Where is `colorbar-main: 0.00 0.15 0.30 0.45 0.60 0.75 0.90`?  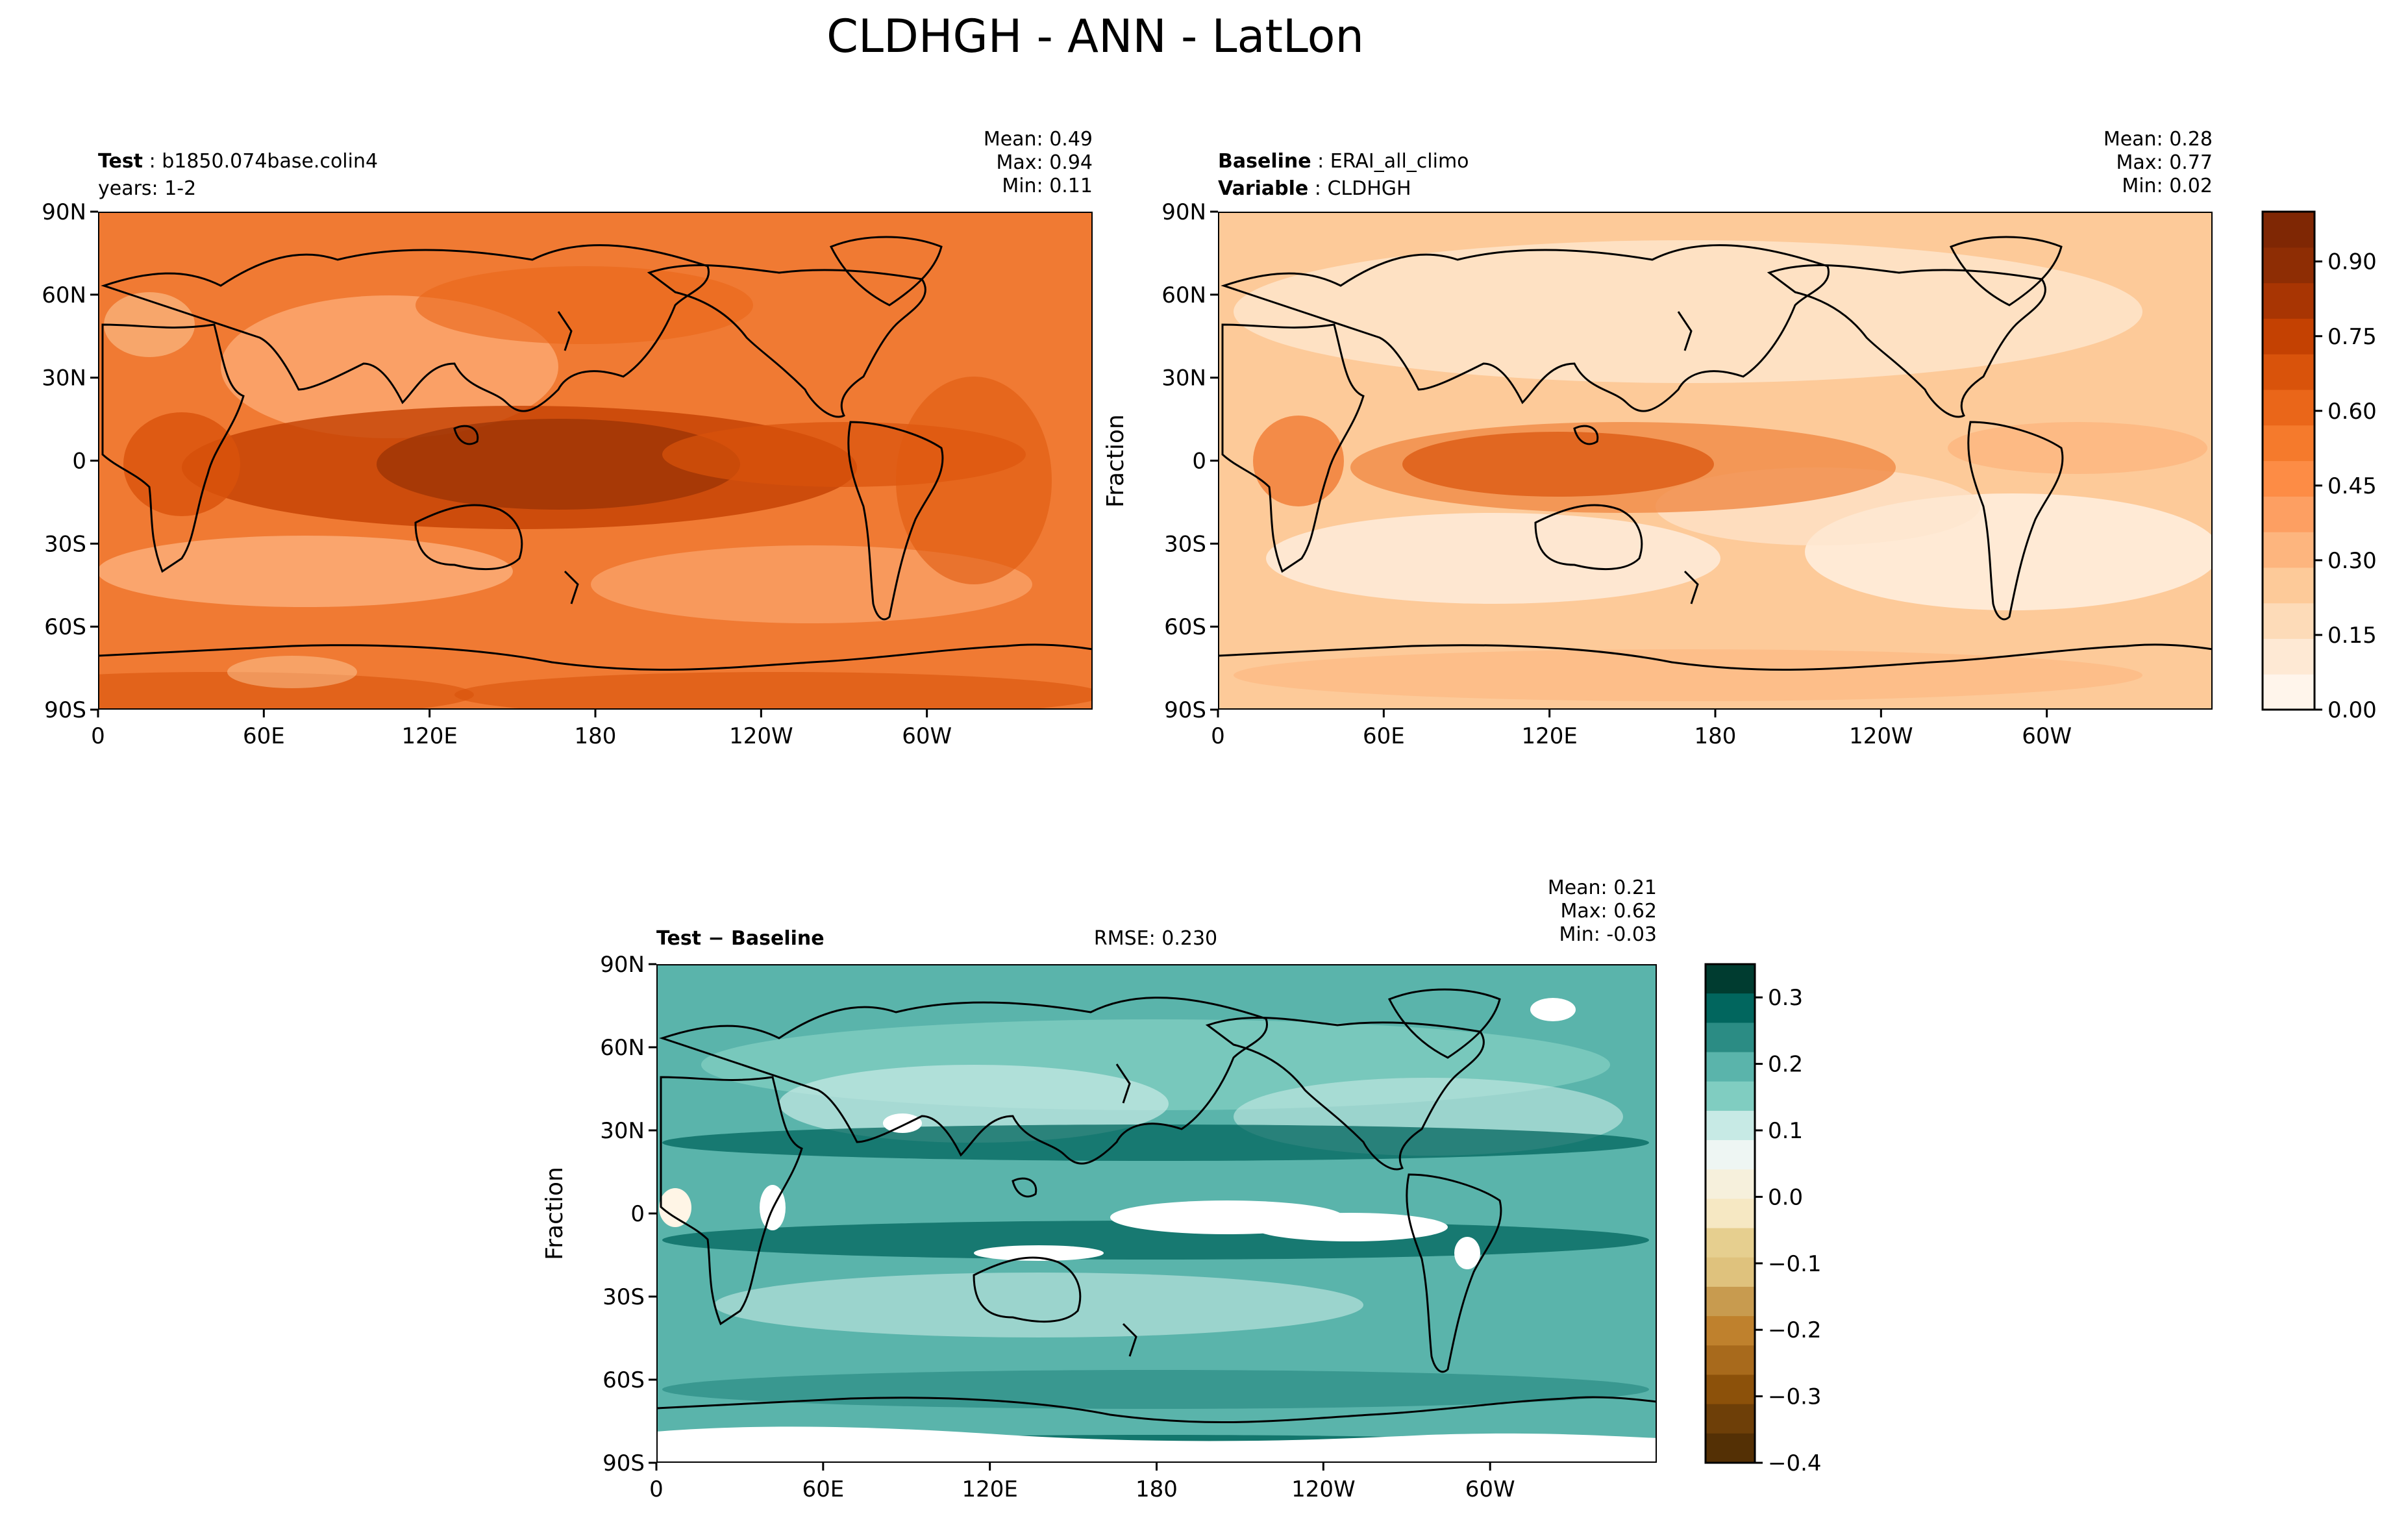 colorbar-main: 0.00 0.15 0.30 0.45 0.60 0.75 0.90 is located at coordinates (2319, 466).